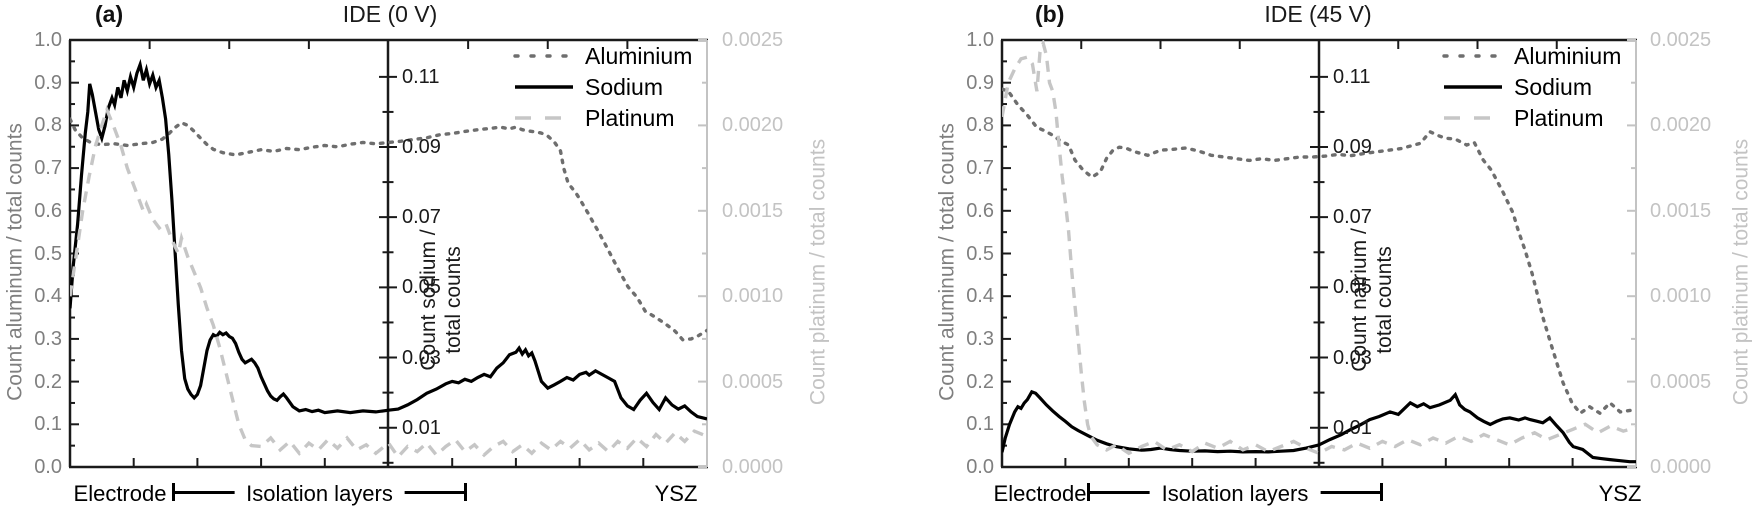 The width and height of the screenshot is (1757, 513). What do you see at coordinates (120, 493) in the screenshot?
I see `x-annotation-electrode-a: Electrode` at bounding box center [120, 493].